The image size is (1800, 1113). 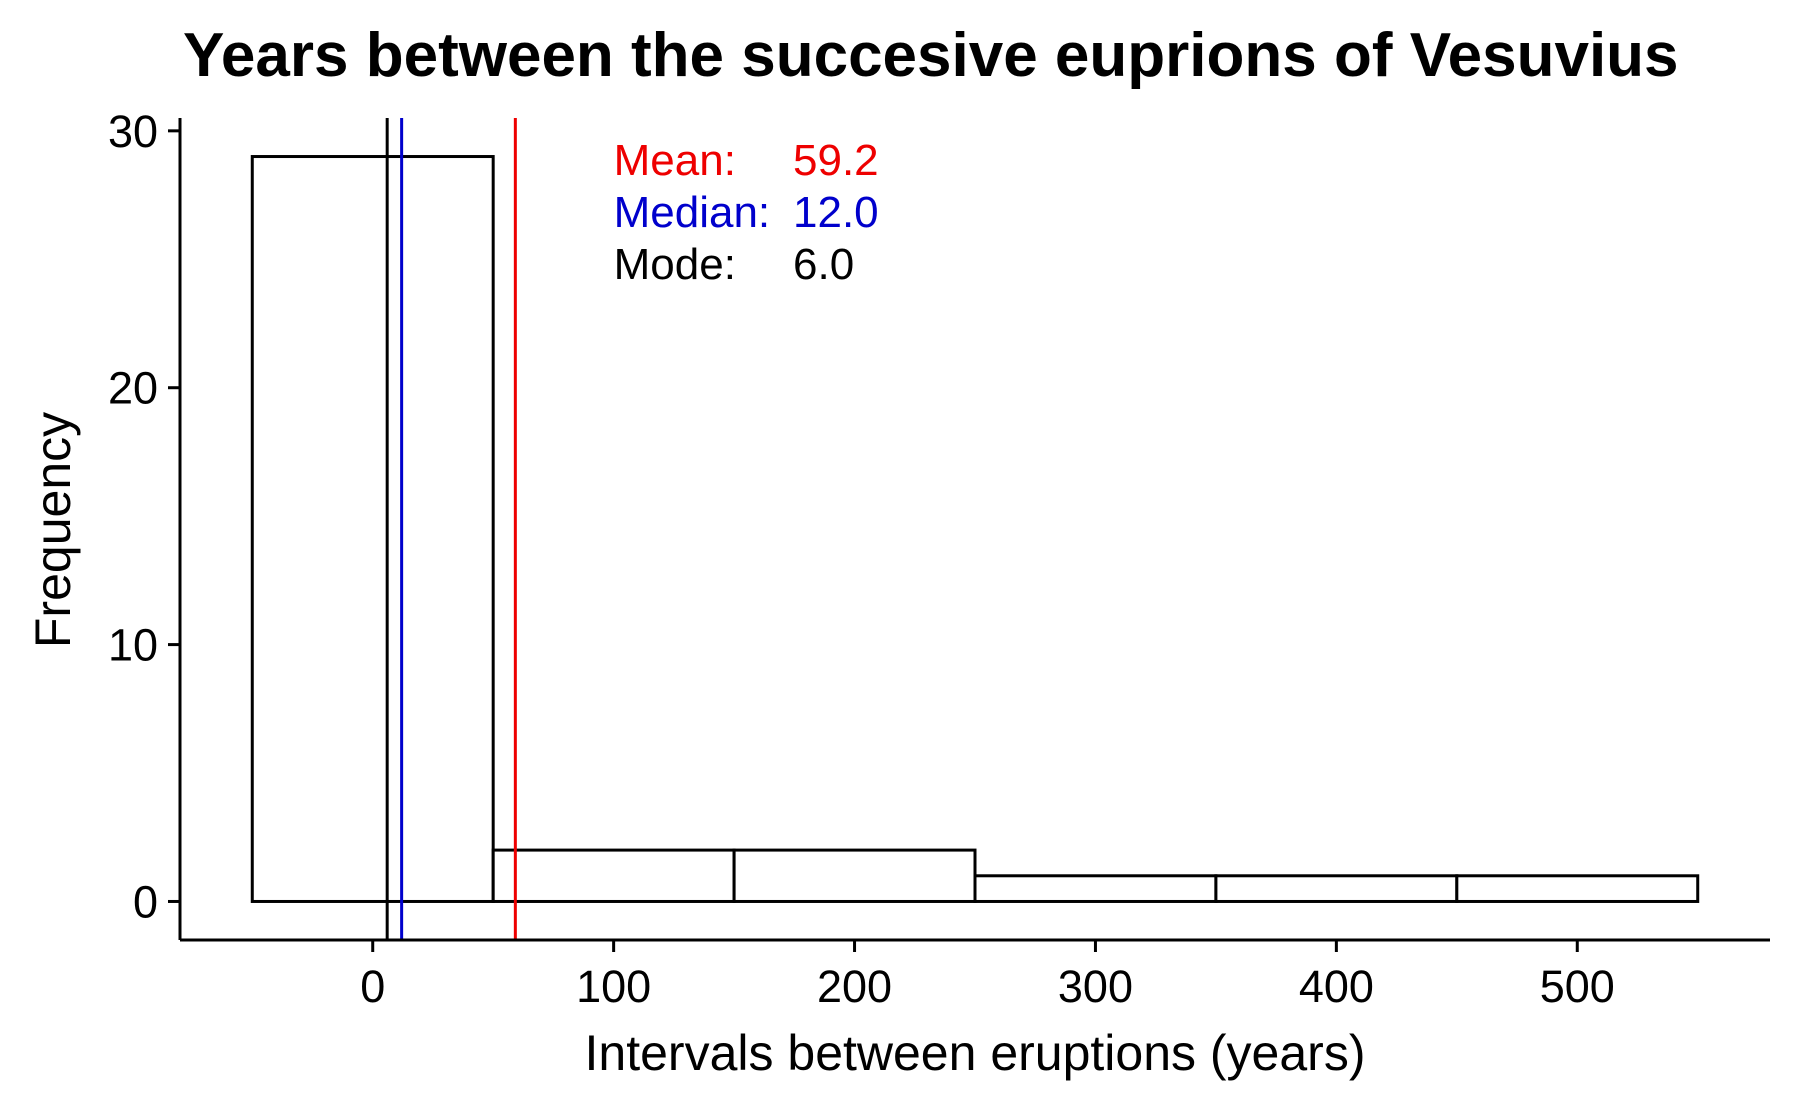 What do you see at coordinates (451, 529) in the screenshot?
I see `reference-lines` at bounding box center [451, 529].